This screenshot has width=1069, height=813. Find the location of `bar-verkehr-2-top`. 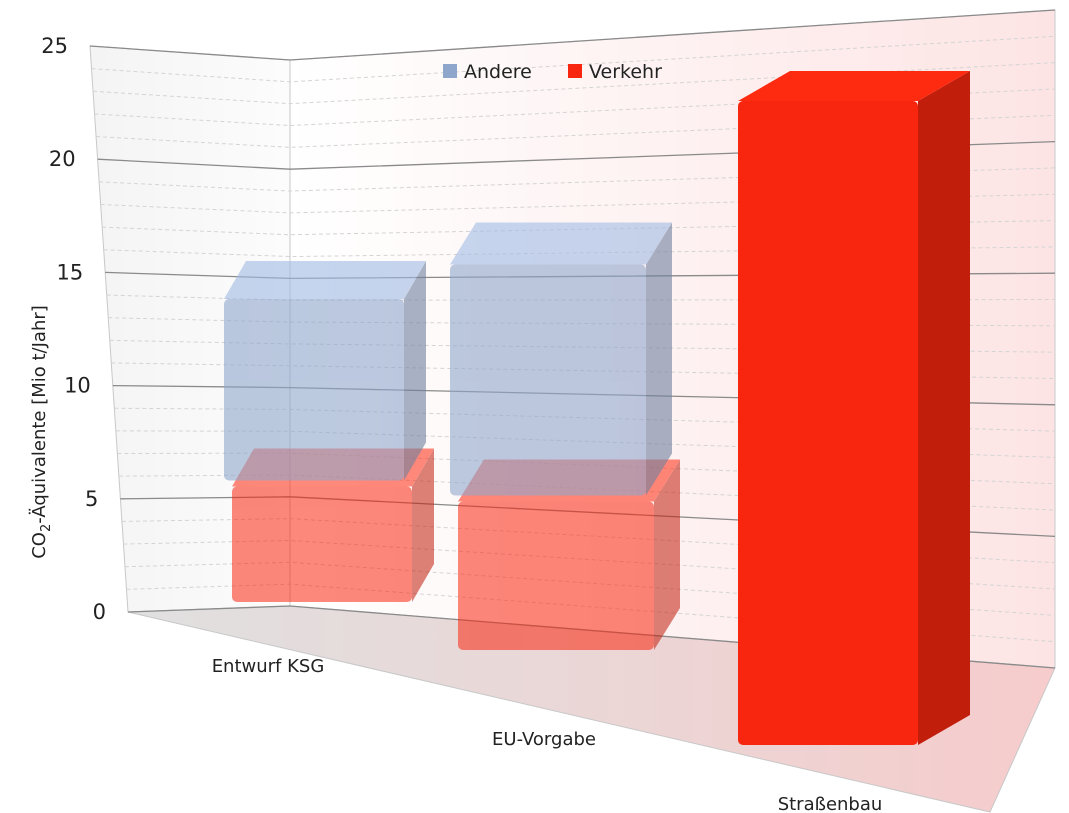

bar-verkehr-2-top is located at coordinates (854, 86).